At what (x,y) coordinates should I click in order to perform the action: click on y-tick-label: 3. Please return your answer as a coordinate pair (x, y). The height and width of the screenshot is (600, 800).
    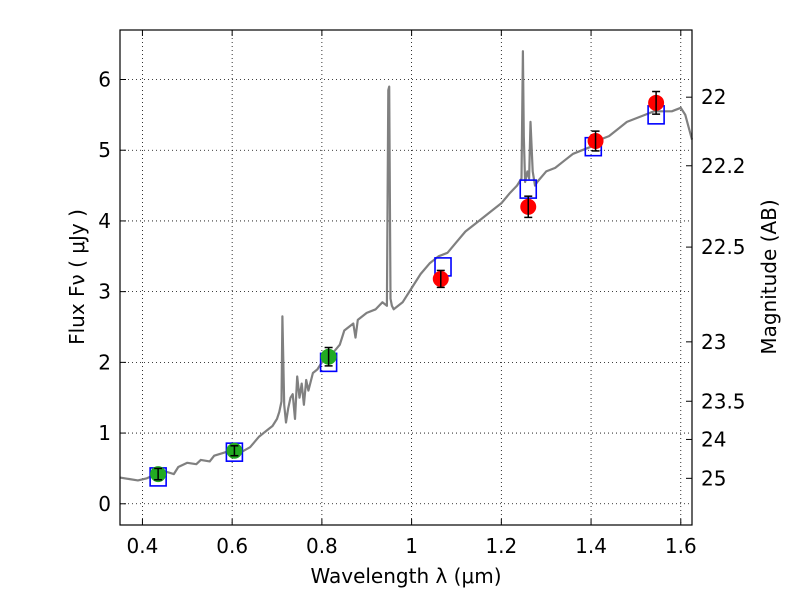
    Looking at the image, I should click on (104, 292).